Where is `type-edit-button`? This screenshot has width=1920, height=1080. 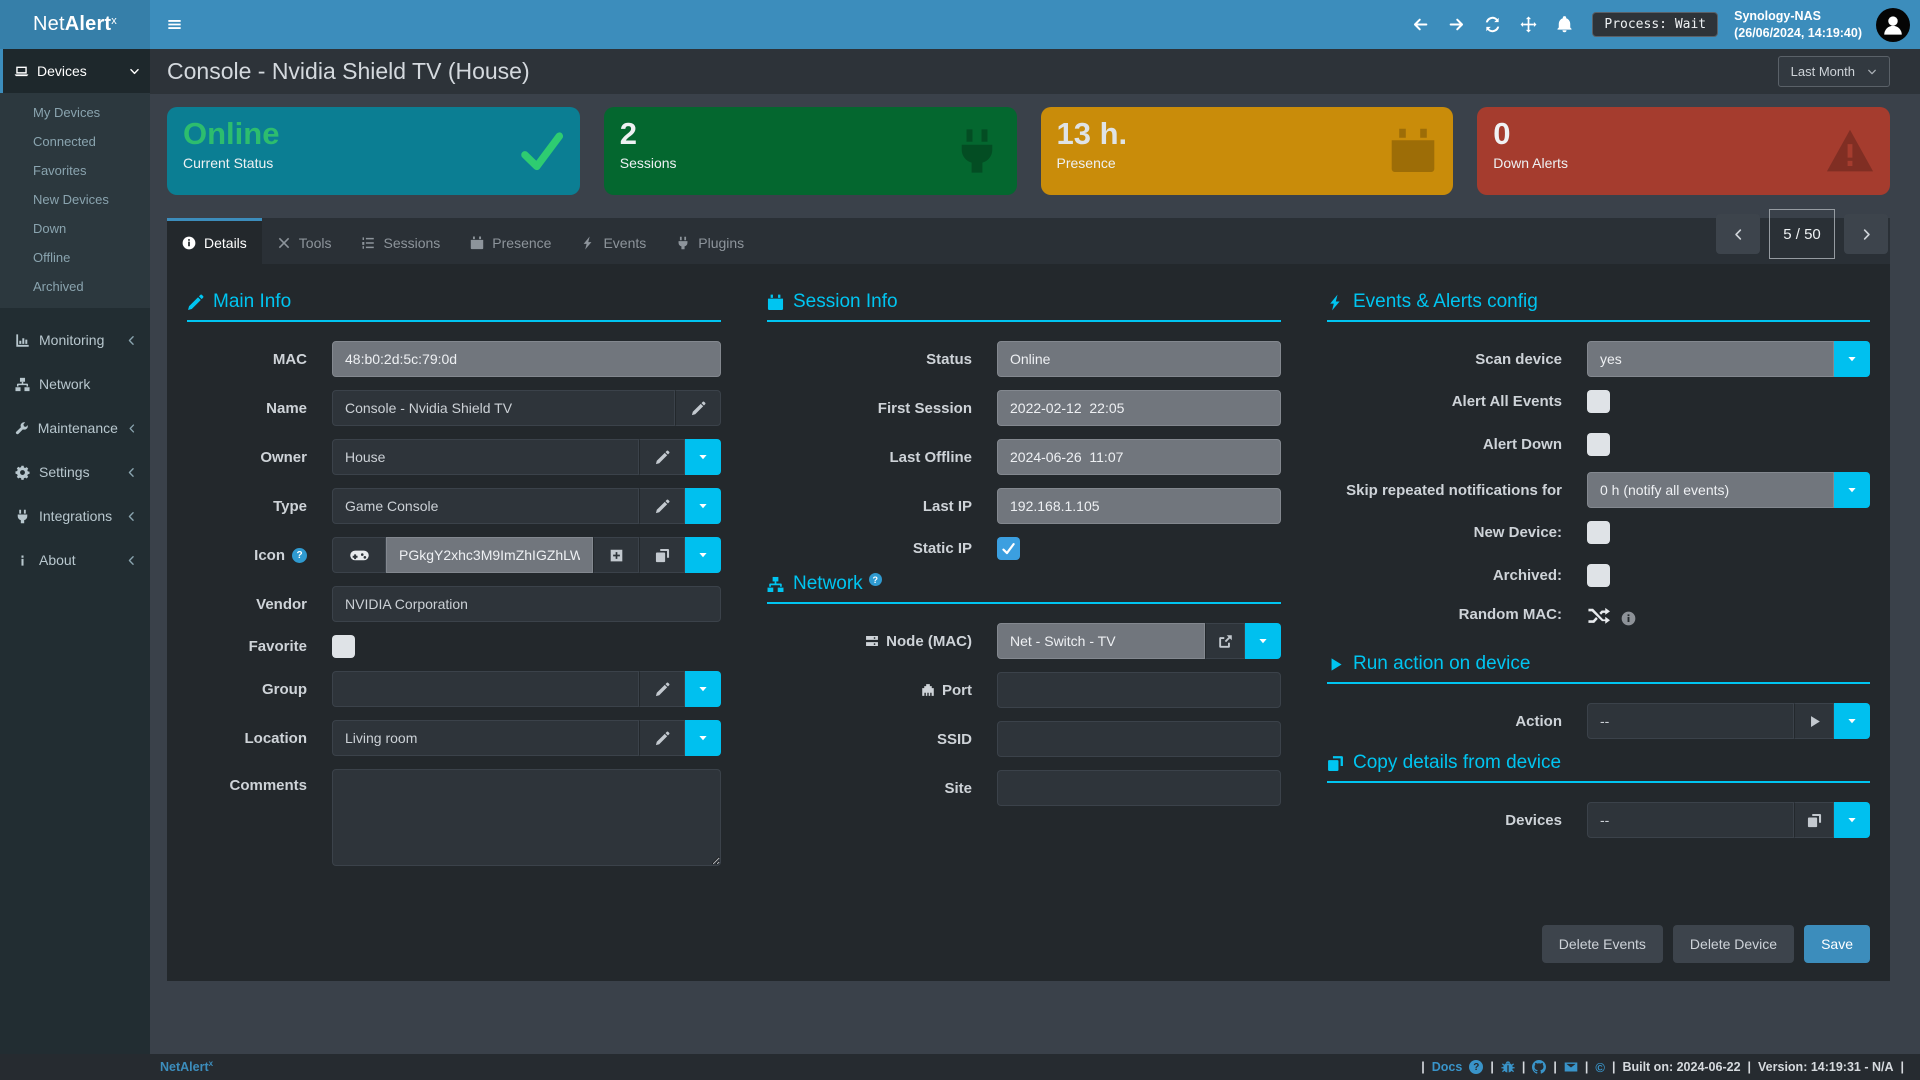 type-edit-button is located at coordinates (662, 506).